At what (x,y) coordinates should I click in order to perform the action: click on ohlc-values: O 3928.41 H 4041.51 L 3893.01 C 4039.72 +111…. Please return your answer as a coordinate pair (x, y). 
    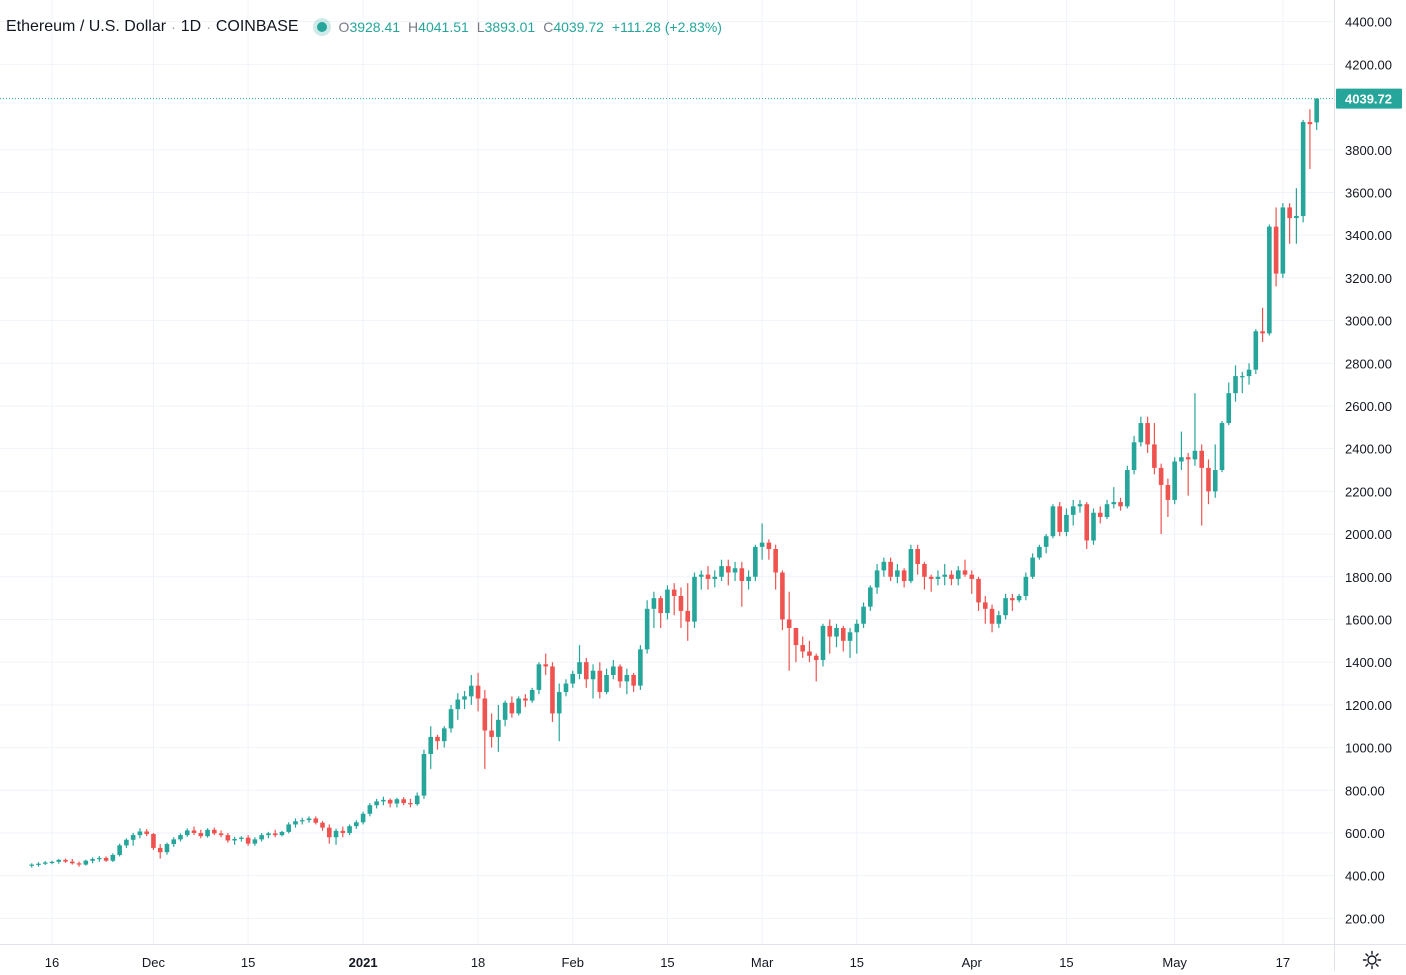
    Looking at the image, I should click on (530, 27).